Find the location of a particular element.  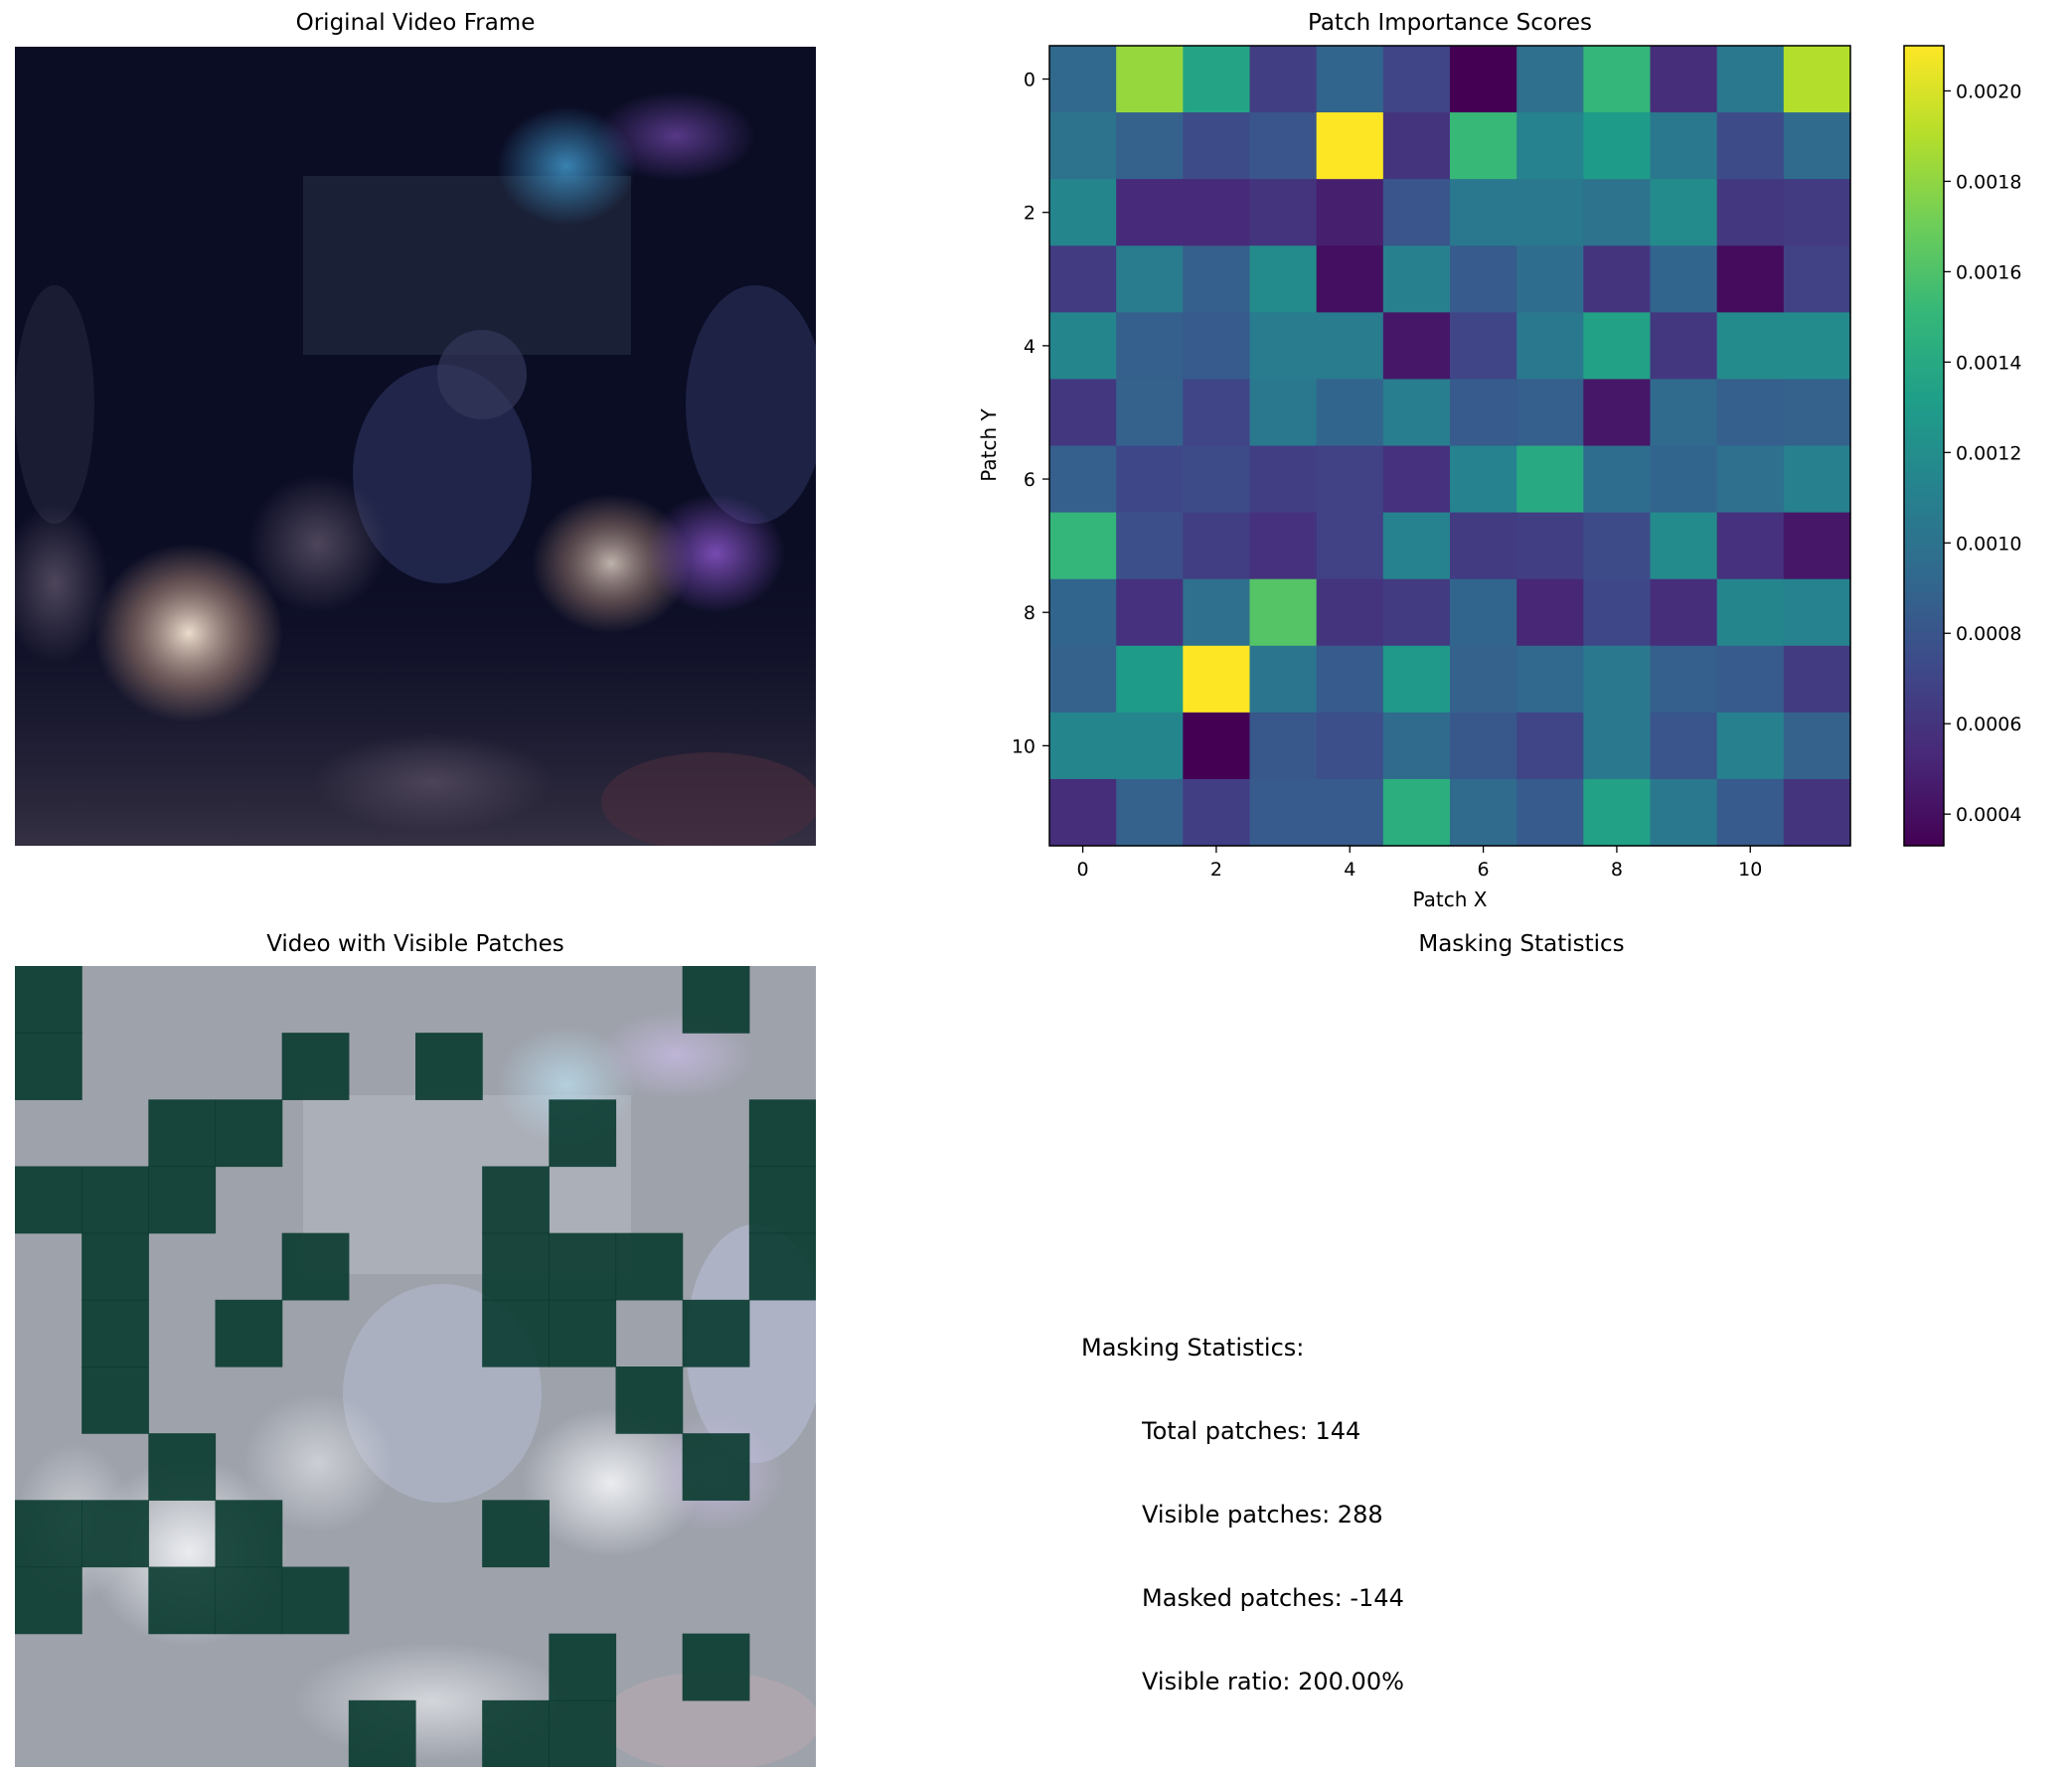

colorbar is located at coordinates (1924, 446).